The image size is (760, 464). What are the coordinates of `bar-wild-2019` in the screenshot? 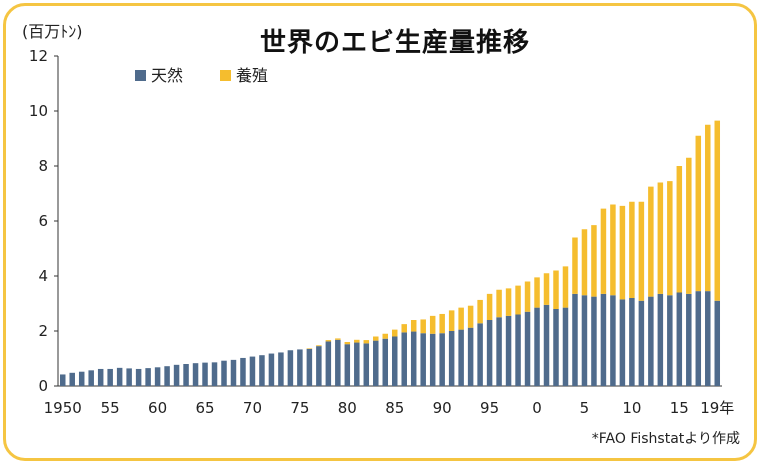 It's located at (717, 343).